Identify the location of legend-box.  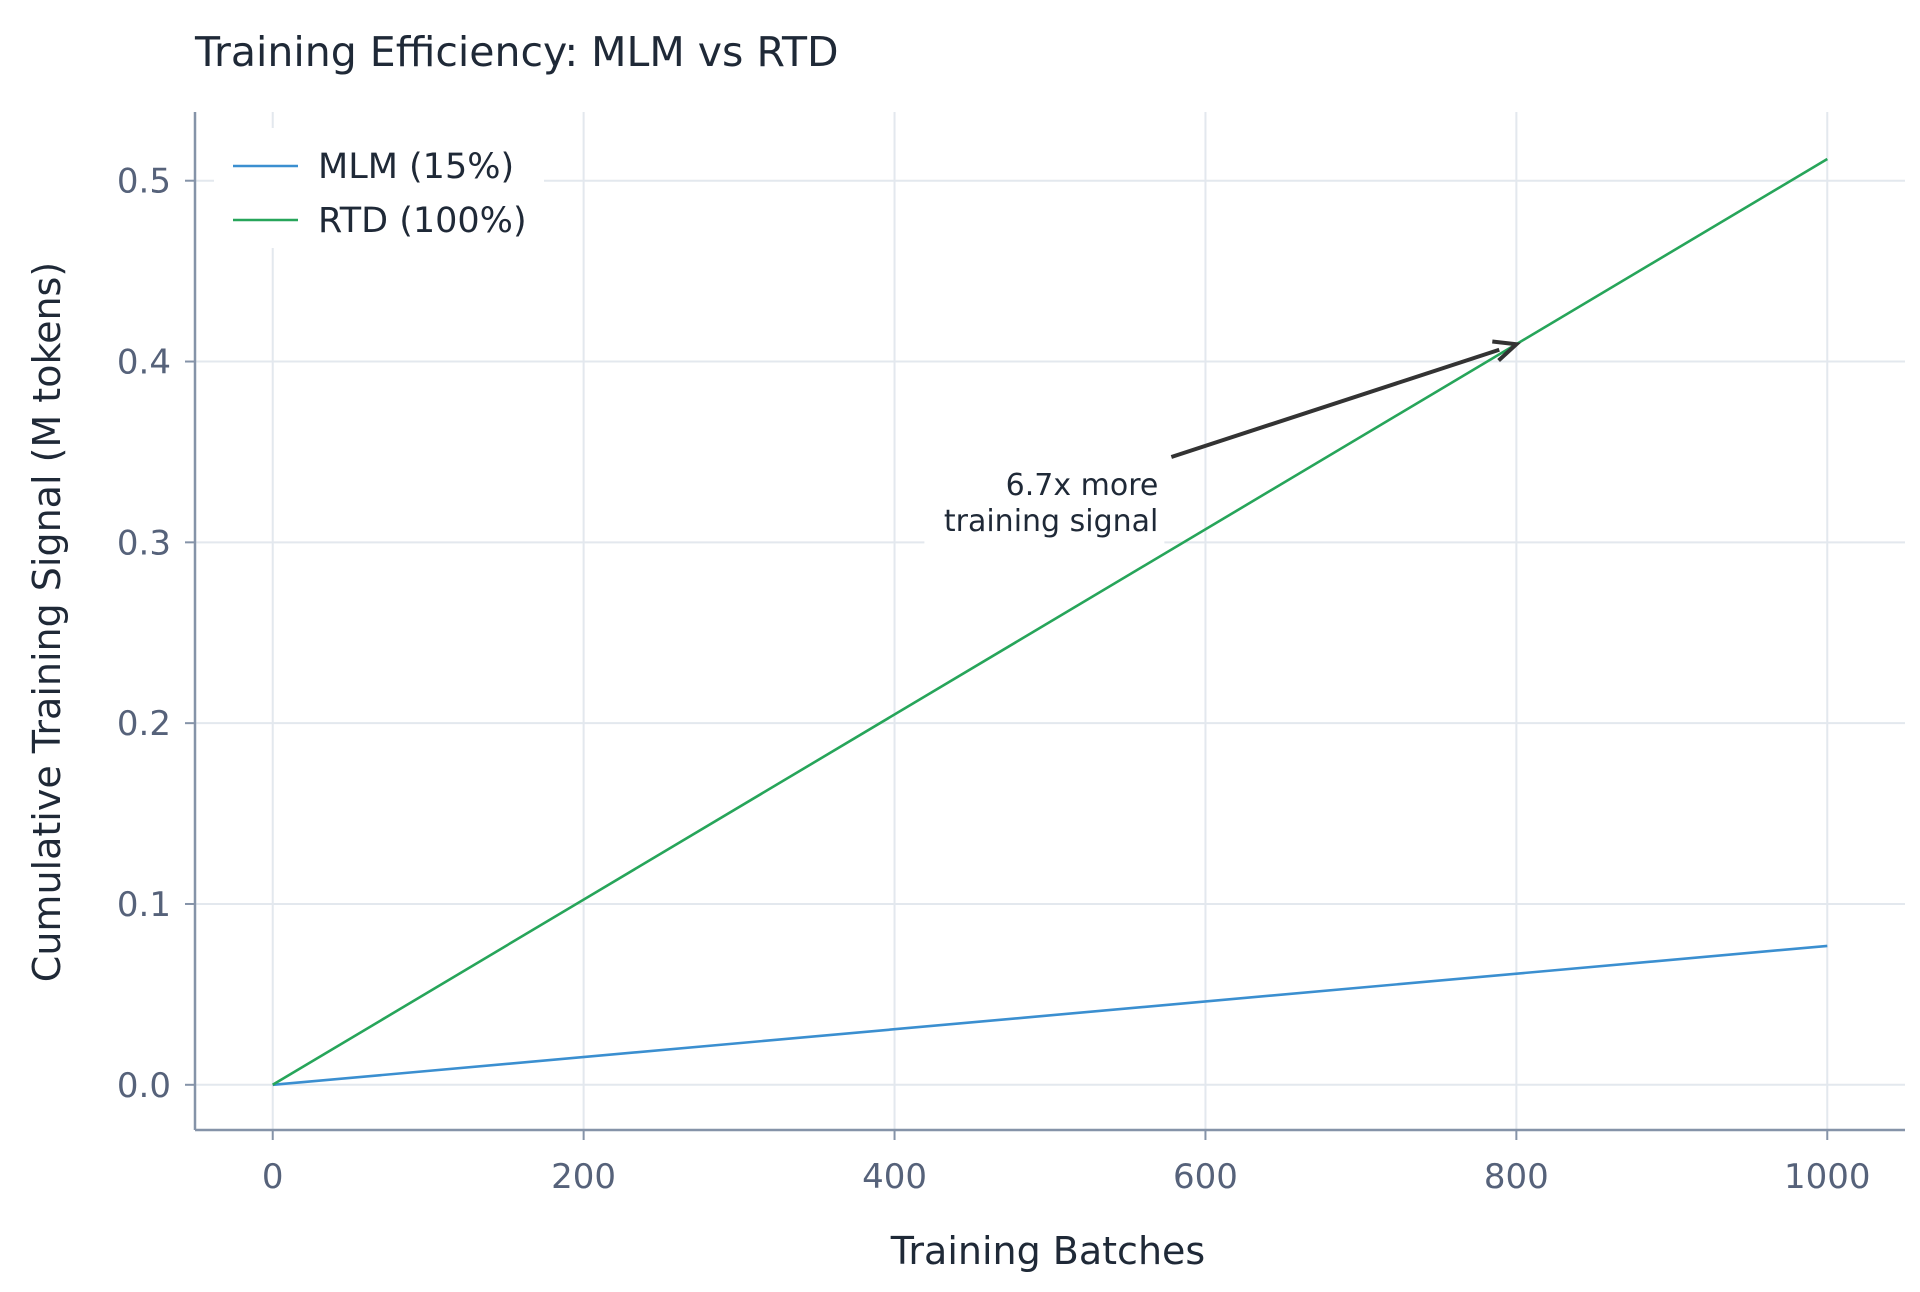
(379, 188).